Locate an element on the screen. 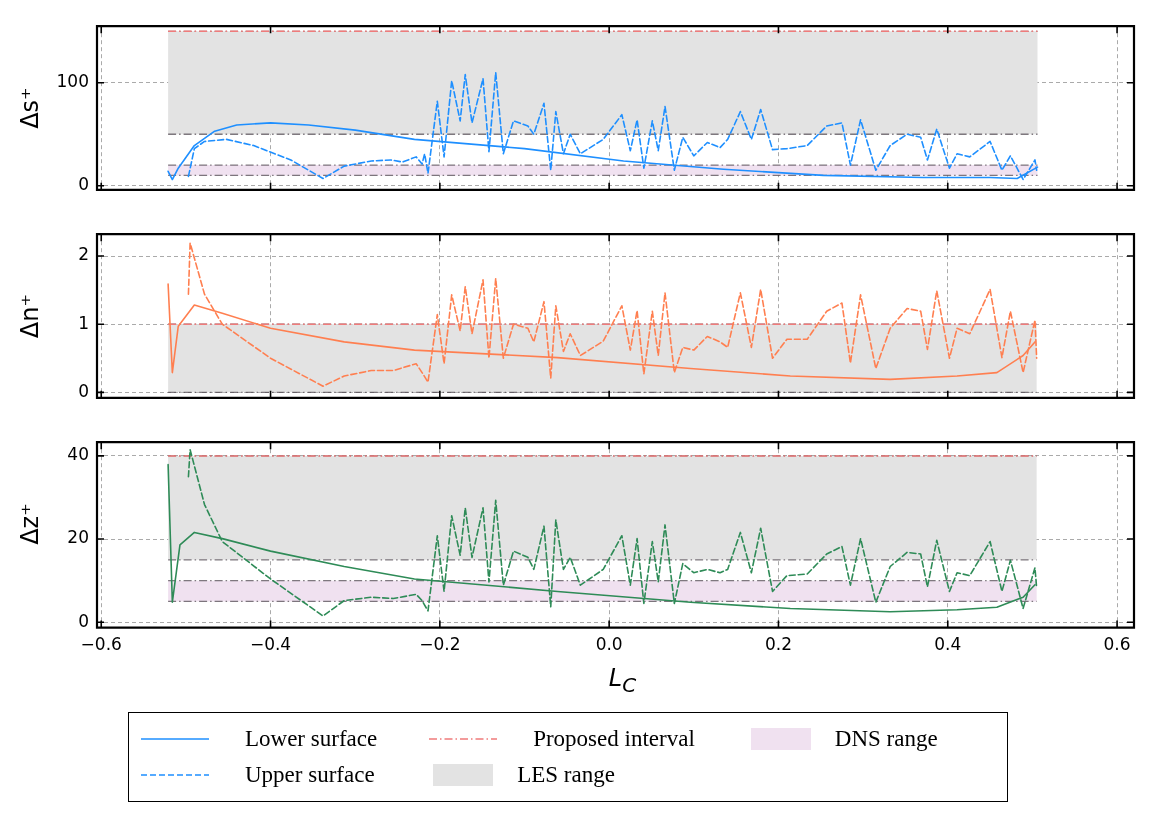 This screenshot has width=1155, height=815. x-tick-label: −0.6 is located at coordinates (101, 644).